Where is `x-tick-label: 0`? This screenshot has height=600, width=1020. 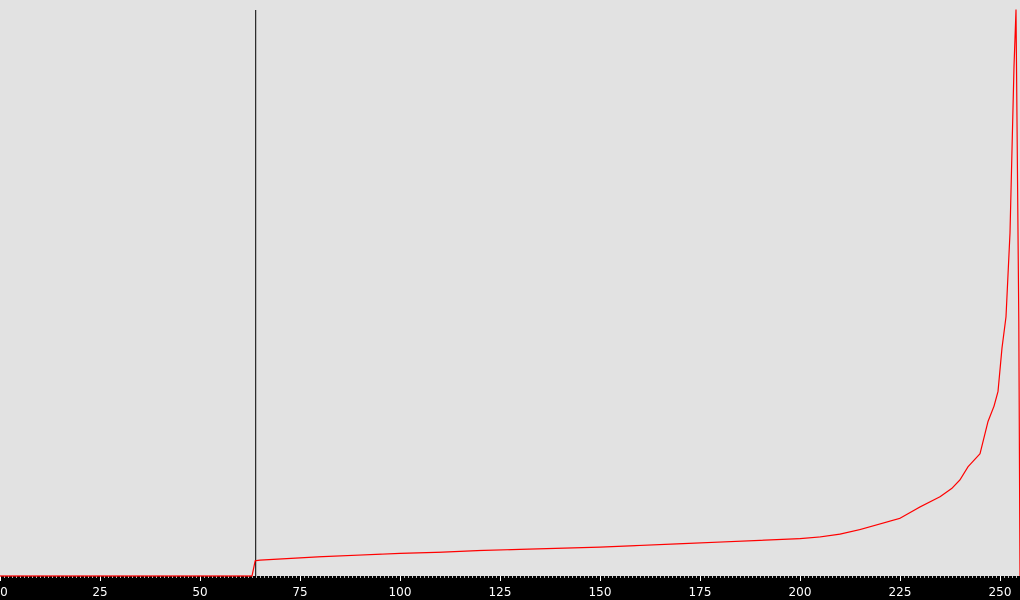
x-tick-label: 0 is located at coordinates (4, 592).